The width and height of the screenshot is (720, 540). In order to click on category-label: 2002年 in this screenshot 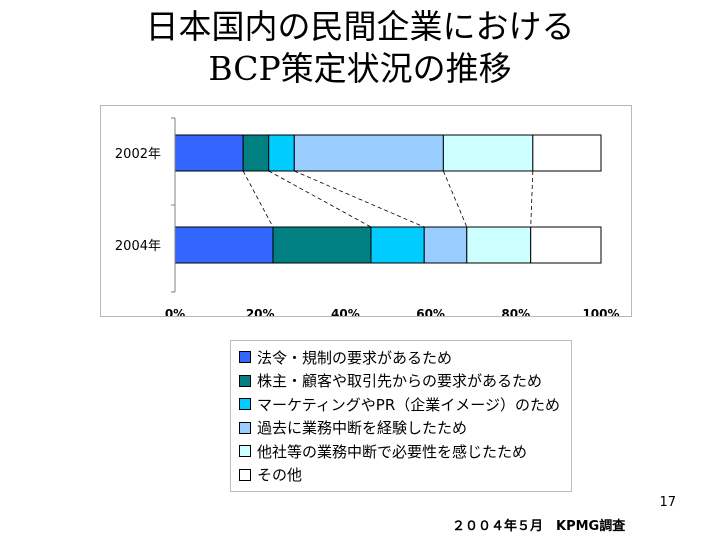, I will do `click(138, 154)`.